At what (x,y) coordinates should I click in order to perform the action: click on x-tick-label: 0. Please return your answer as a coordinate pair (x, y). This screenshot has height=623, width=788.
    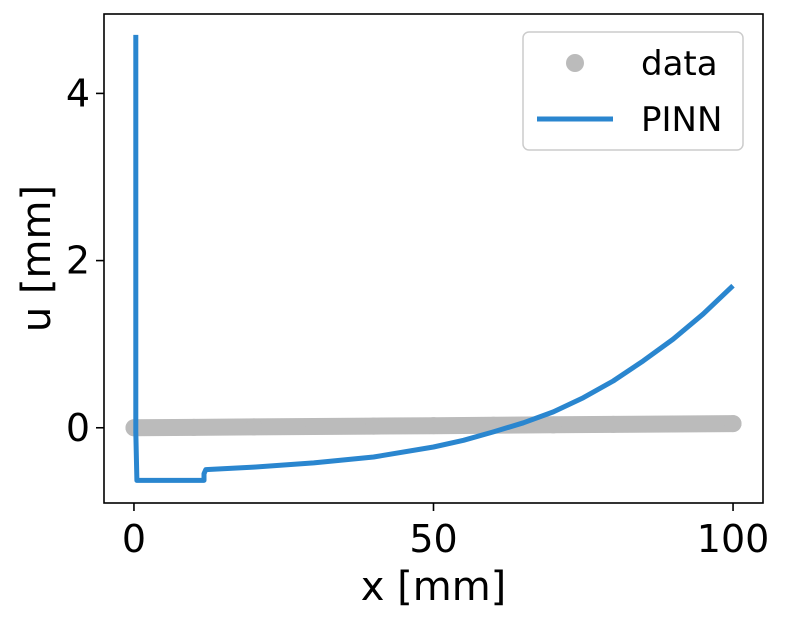
    Looking at the image, I should click on (134, 539).